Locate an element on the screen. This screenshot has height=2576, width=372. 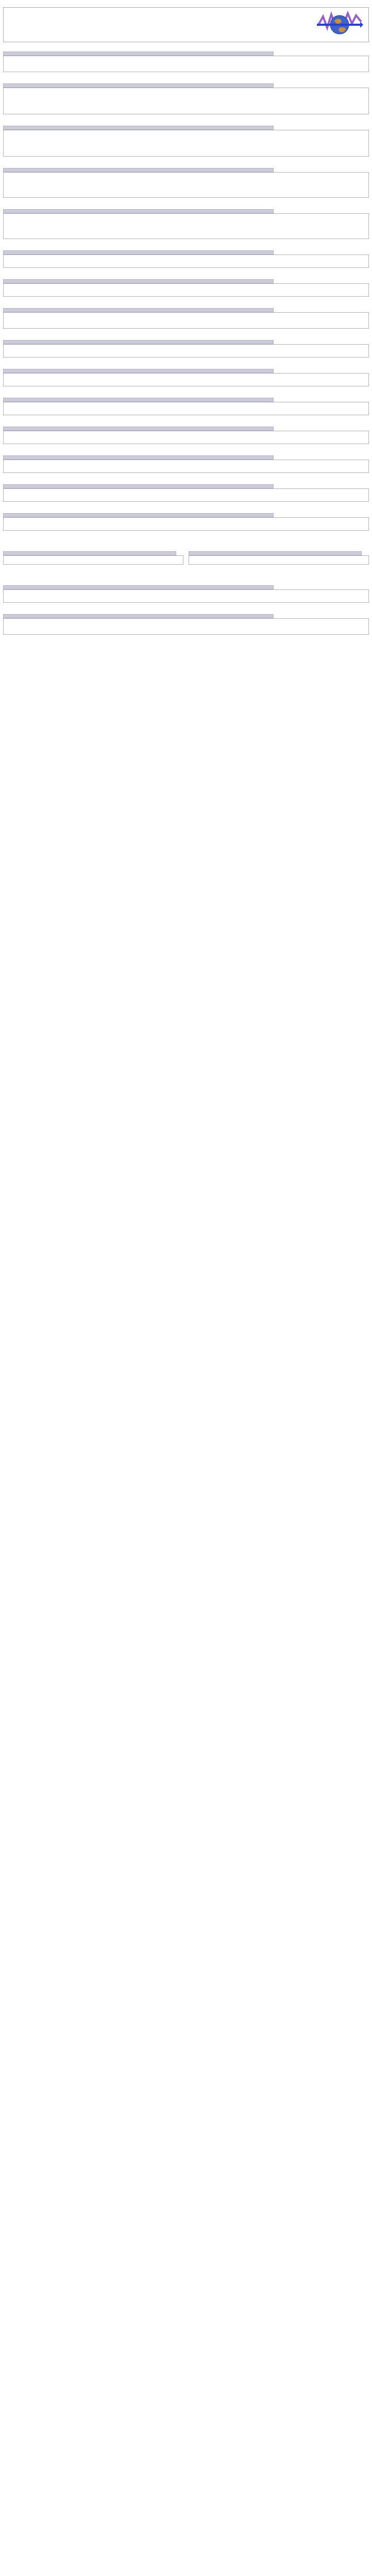
section-http-status is located at coordinates (186, 624).